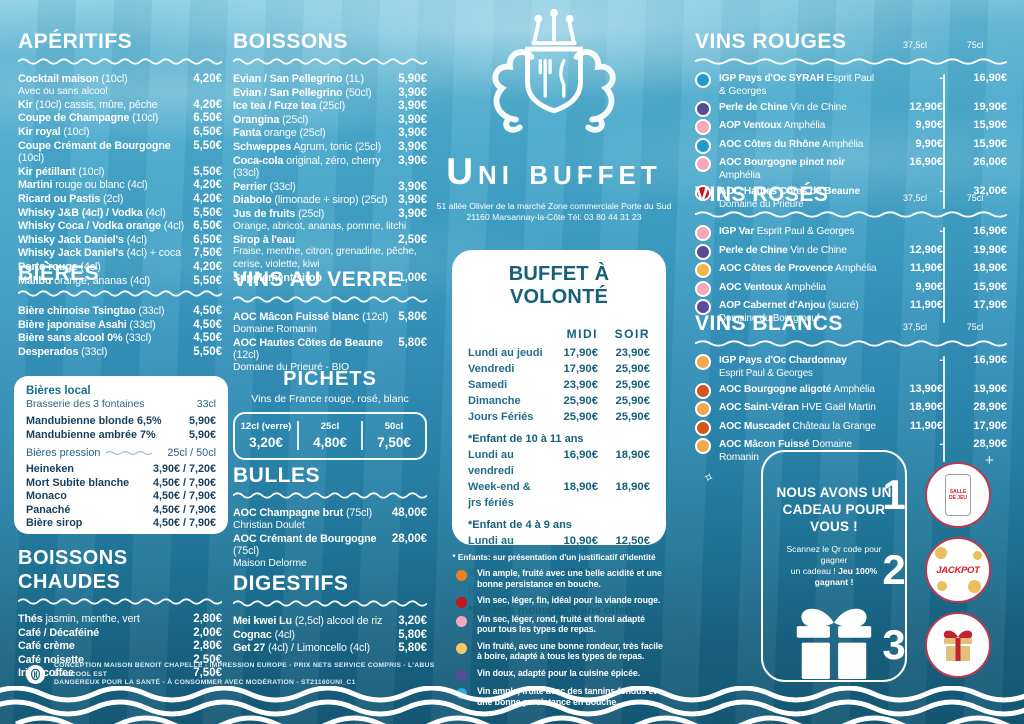 This screenshot has height=724, width=1024. What do you see at coordinates (580, 417) in the screenshot?
I see `buffet-midi-price: 25,90€` at bounding box center [580, 417].